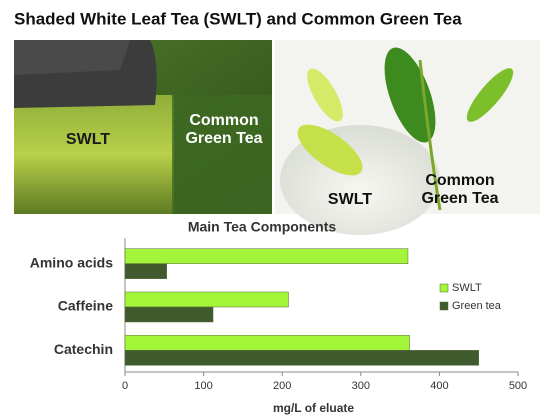 The image size is (550, 420). Describe the element at coordinates (83, 349) in the screenshot. I see `y-tick-label: Catechin` at that location.